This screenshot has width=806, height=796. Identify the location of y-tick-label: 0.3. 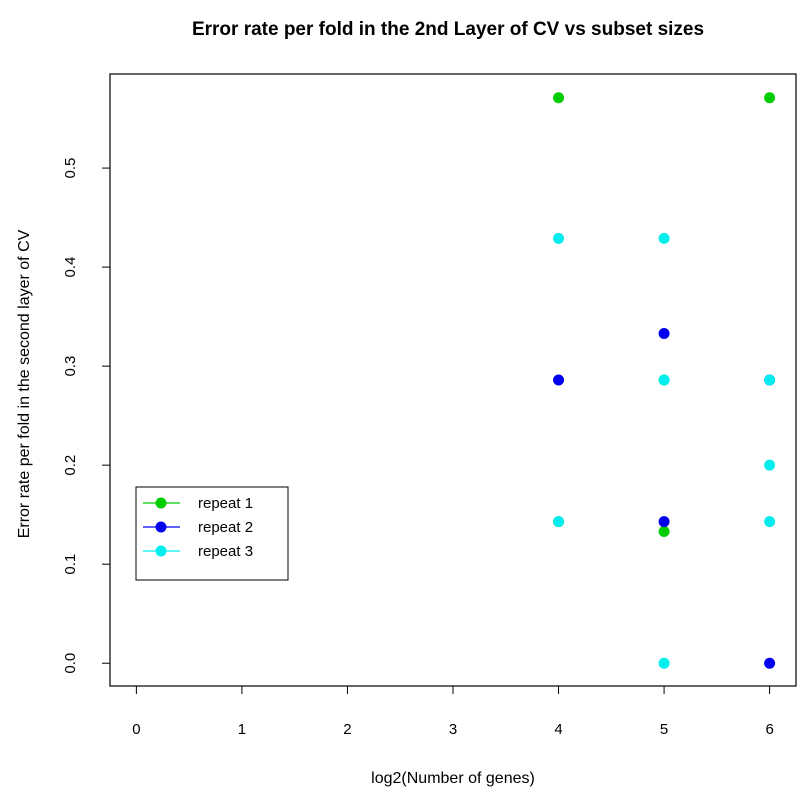
(70, 366).